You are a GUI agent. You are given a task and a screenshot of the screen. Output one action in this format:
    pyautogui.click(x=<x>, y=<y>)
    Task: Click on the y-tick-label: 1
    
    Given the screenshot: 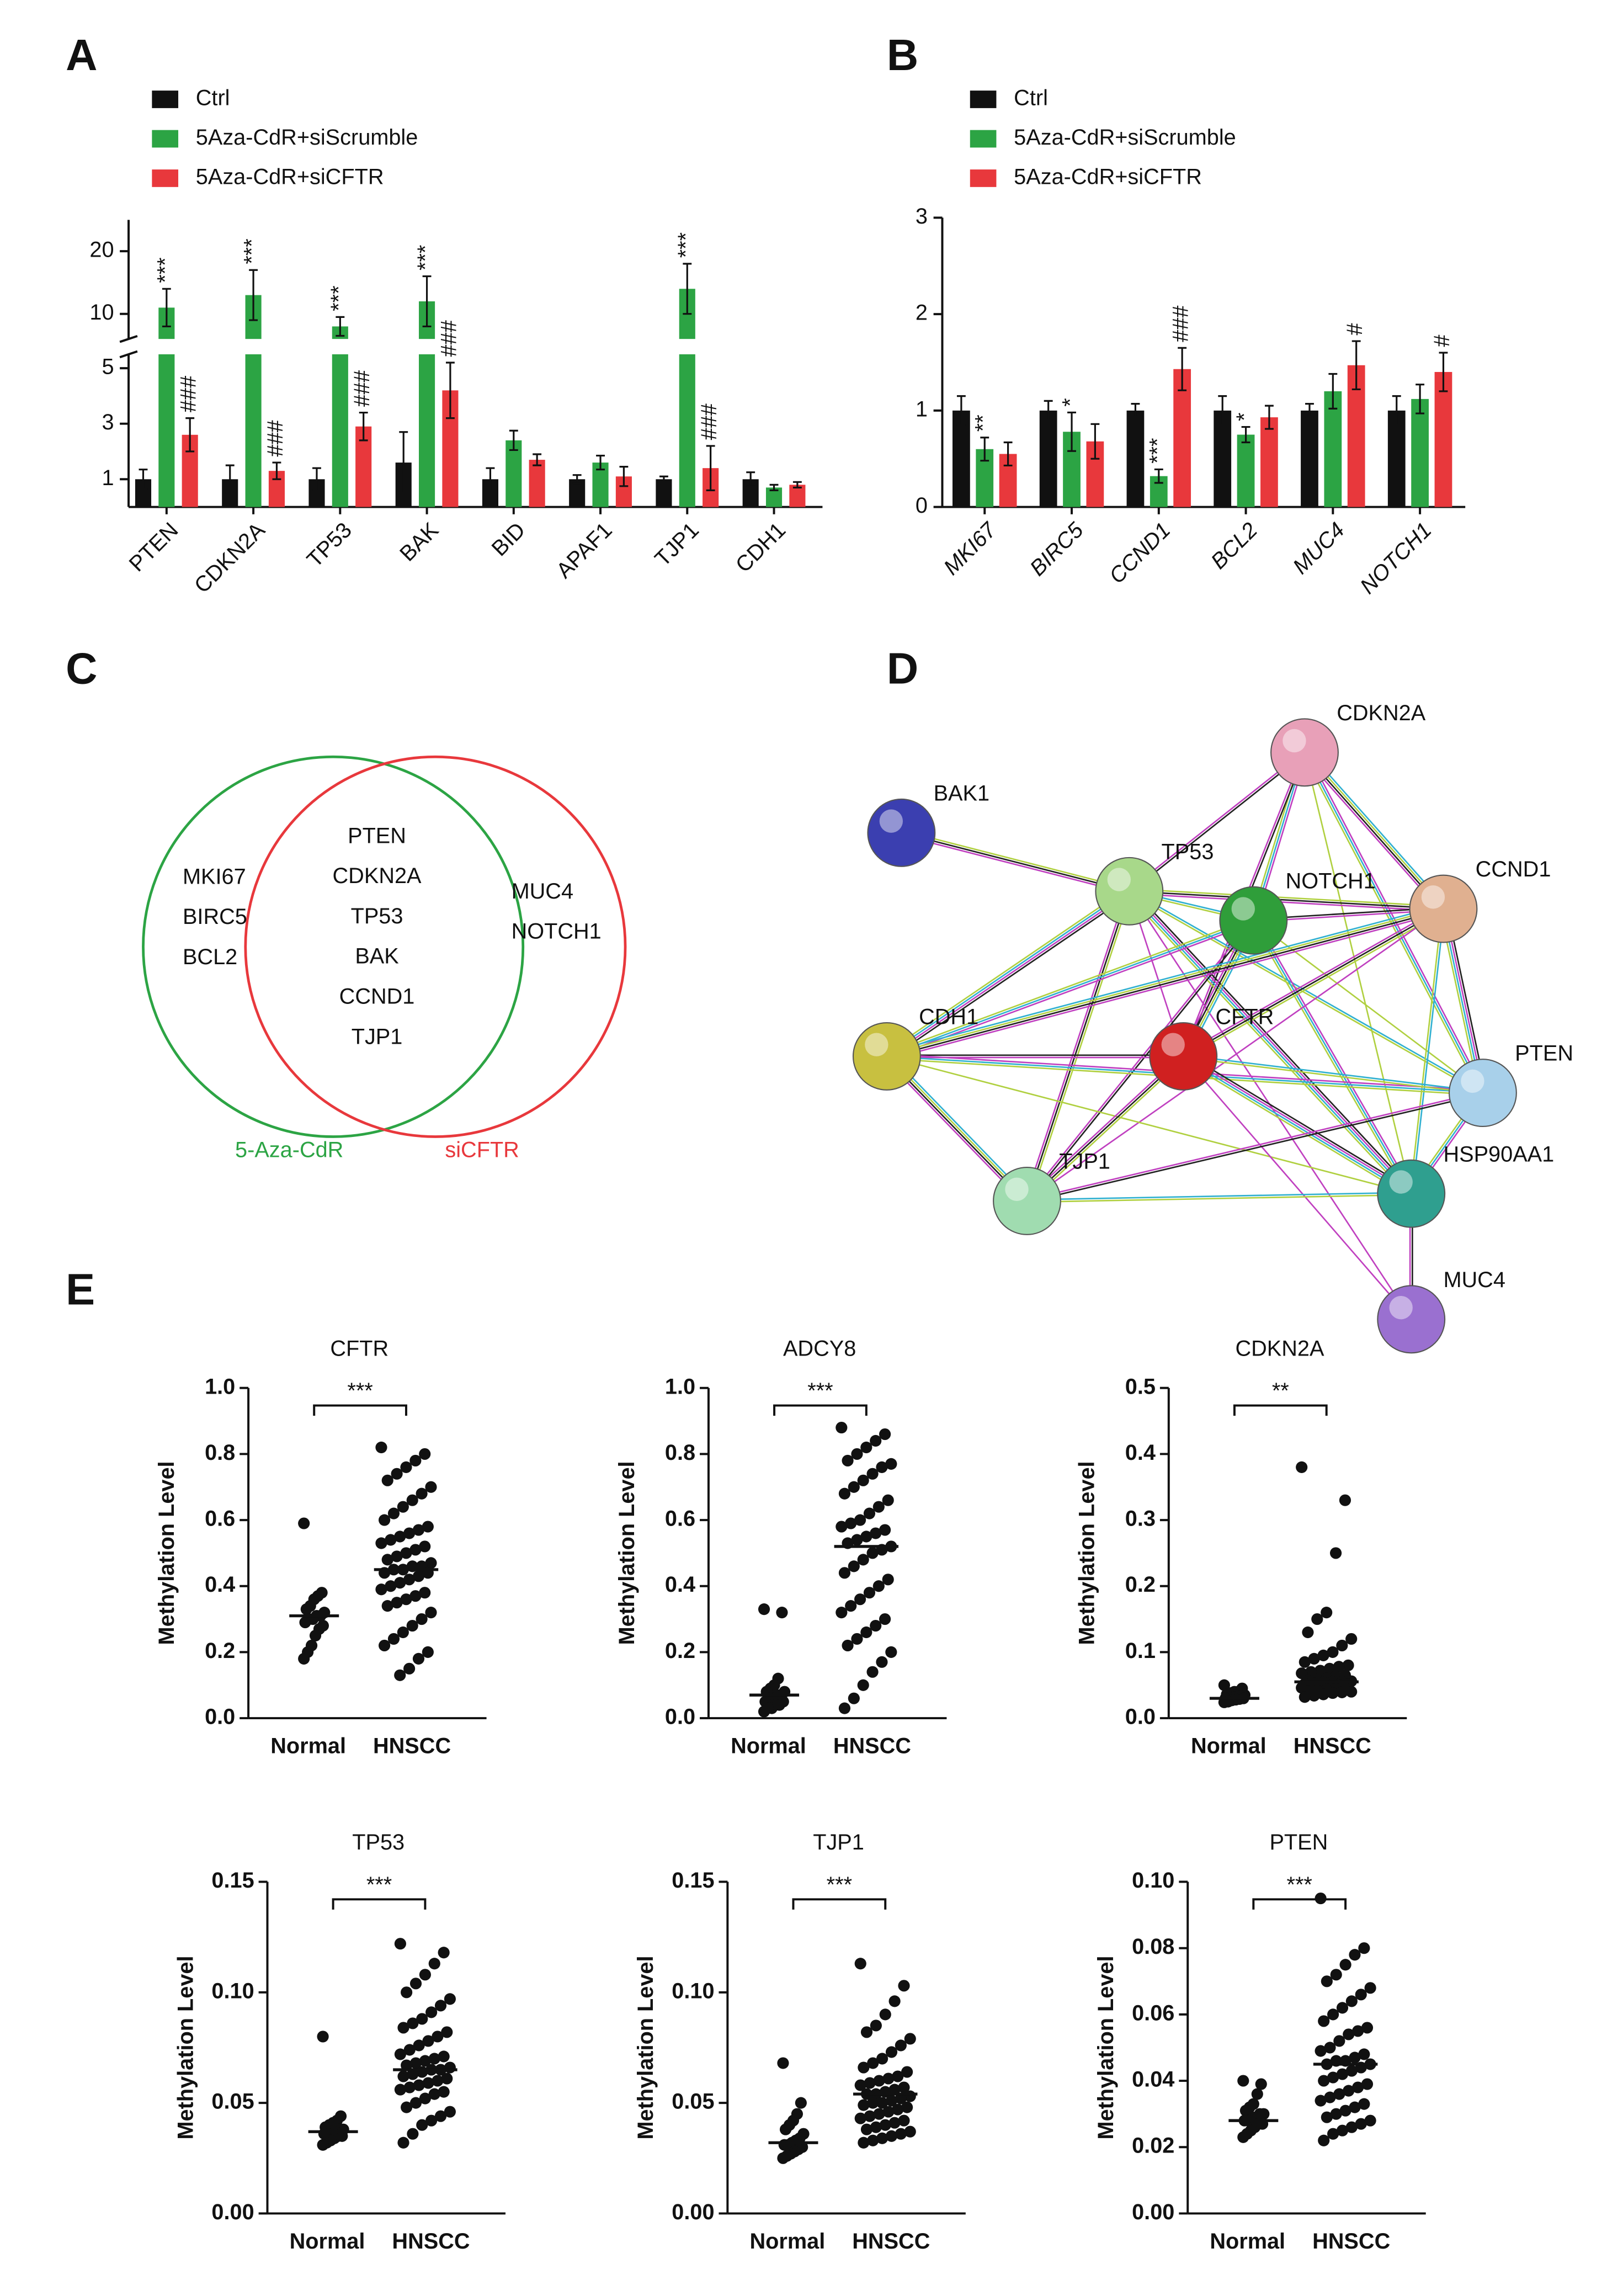 What is the action you would take?
    pyautogui.click(x=922, y=409)
    